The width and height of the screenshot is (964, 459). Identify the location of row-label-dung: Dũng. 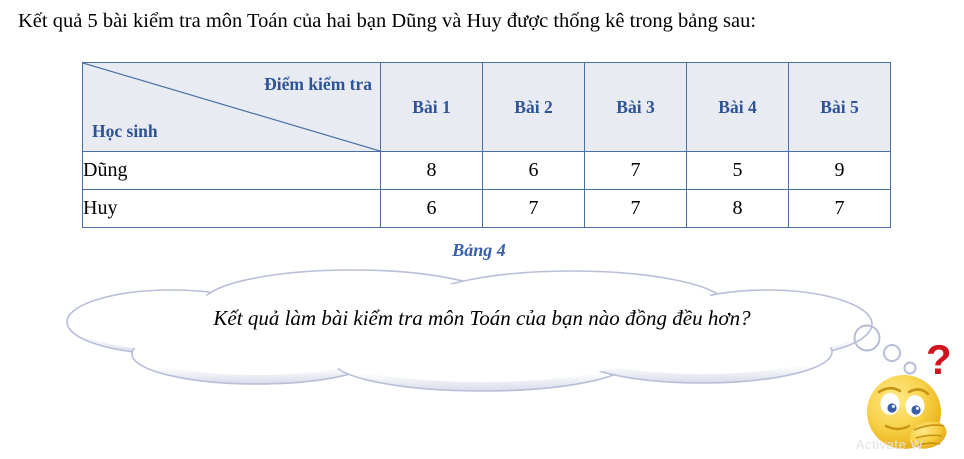
(231, 170).